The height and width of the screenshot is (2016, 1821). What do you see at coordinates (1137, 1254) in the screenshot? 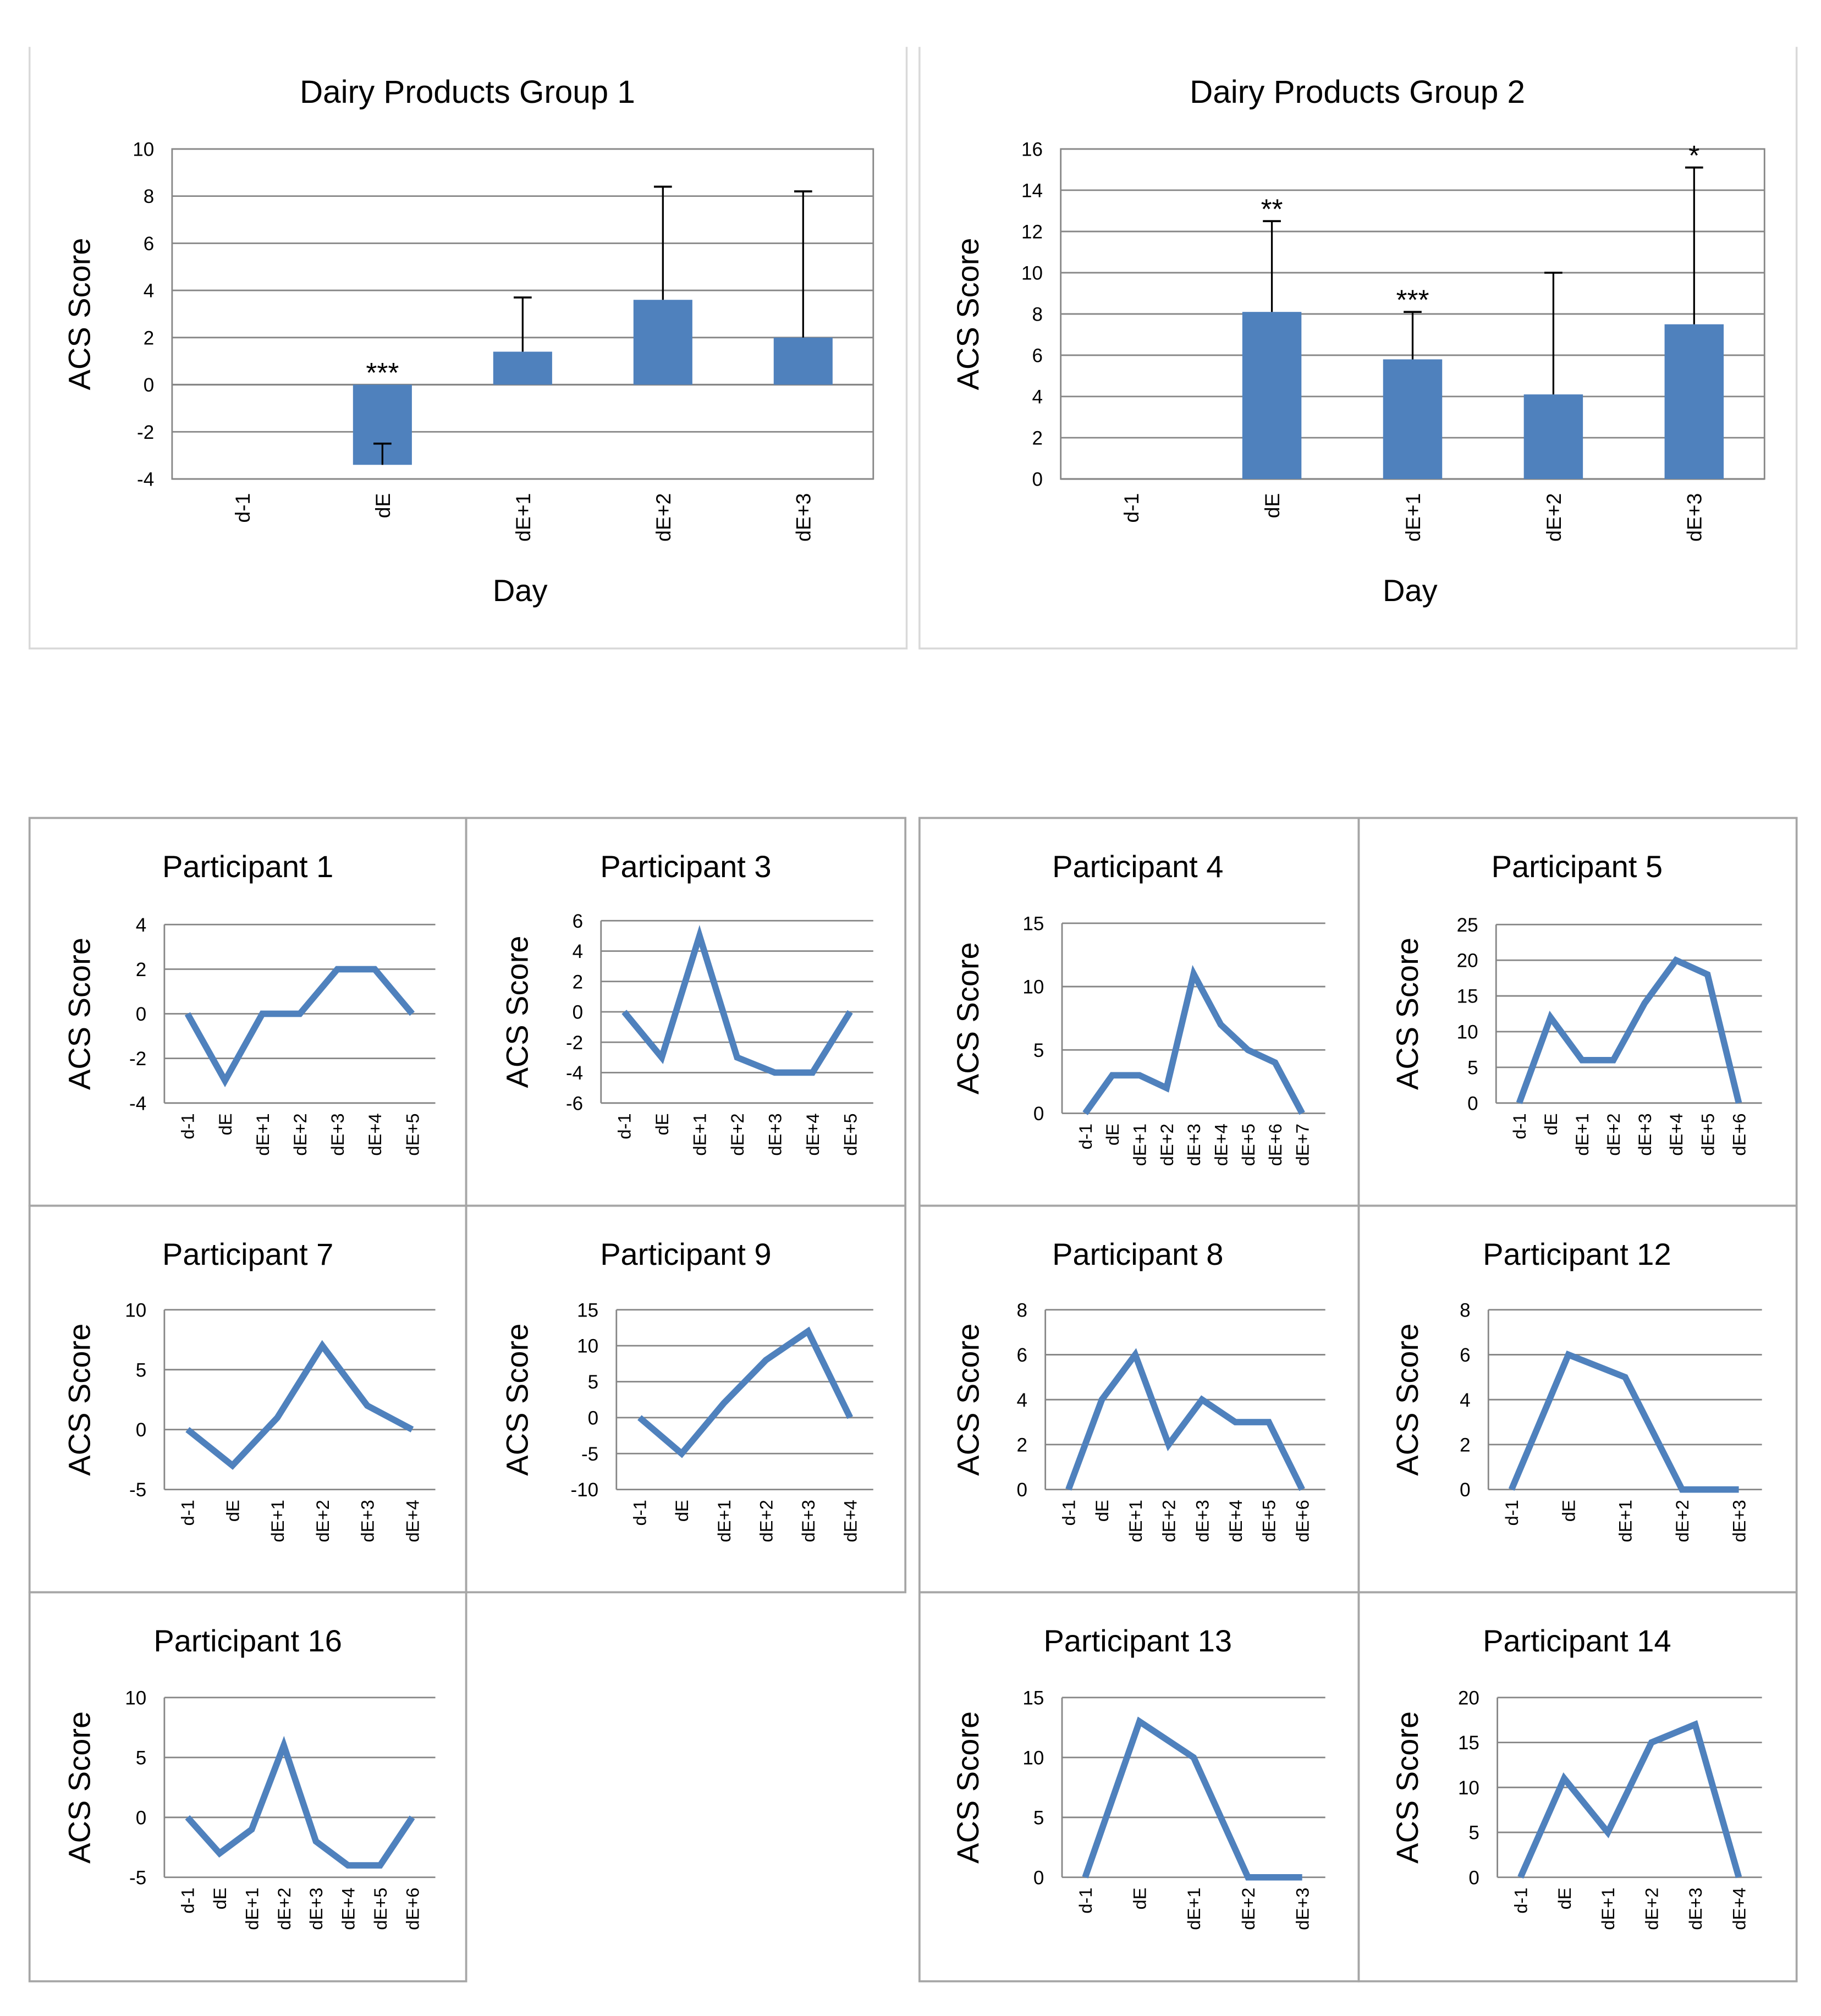
I see `chart-title: Participant 8` at bounding box center [1137, 1254].